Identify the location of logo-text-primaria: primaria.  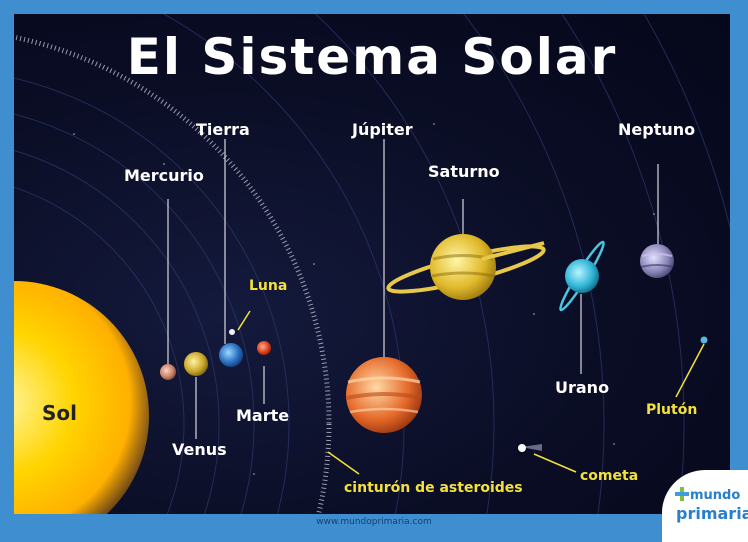
(712, 513).